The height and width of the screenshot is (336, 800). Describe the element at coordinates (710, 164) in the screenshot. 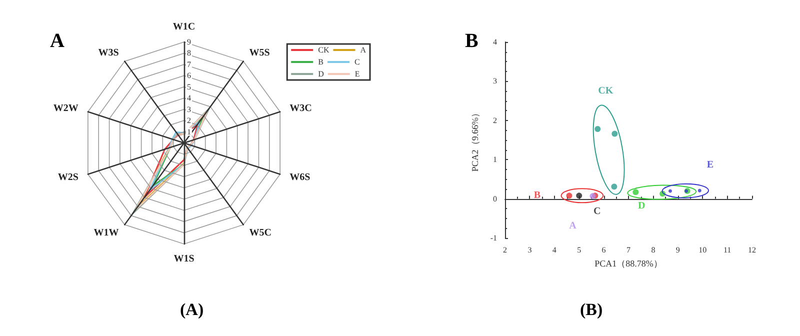

I see `series-label: E` at that location.